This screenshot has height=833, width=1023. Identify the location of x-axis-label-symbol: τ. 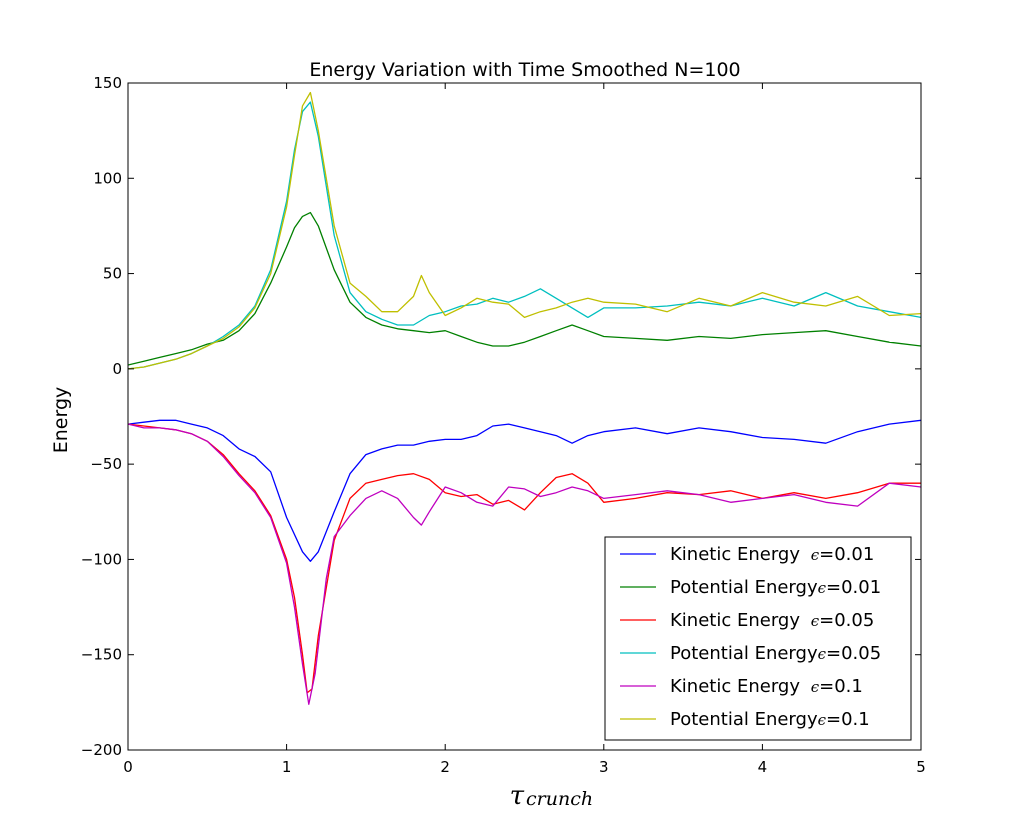
(517, 796).